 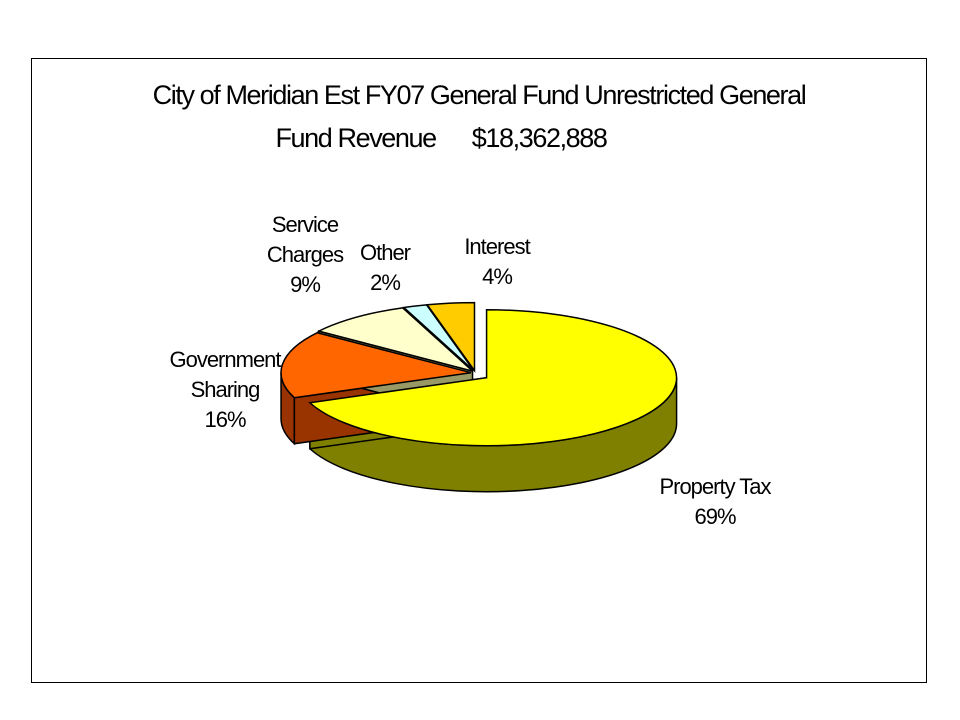 I want to click on chart-subtitle-label: Fund Revenue, so click(x=356, y=138).